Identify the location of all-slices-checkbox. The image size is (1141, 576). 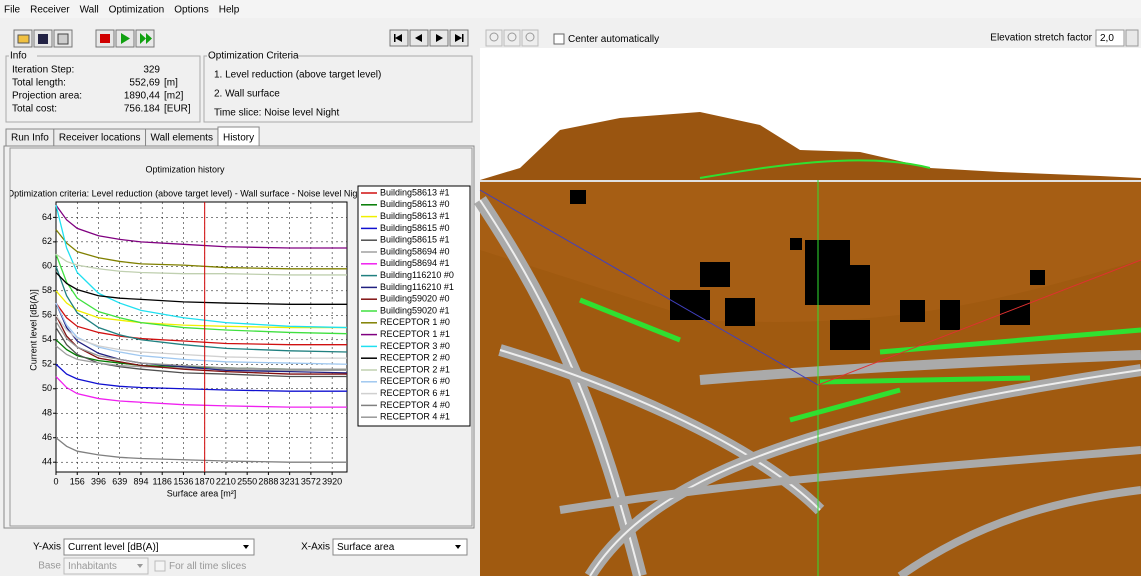
(160, 566).